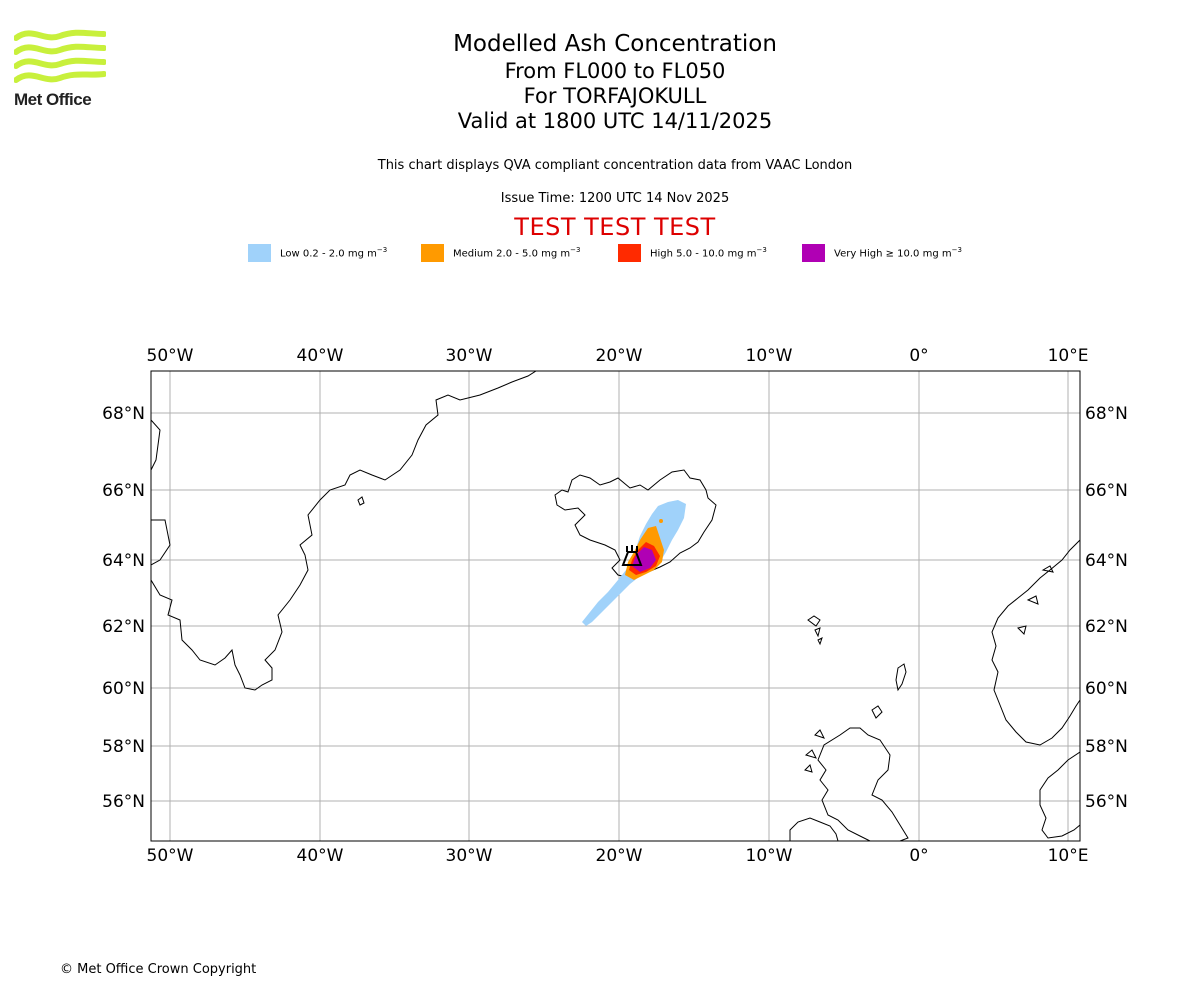 The height and width of the screenshot is (1000, 1200). What do you see at coordinates (320, 856) in the screenshot?
I see `lon-label-bottom: 40°W` at bounding box center [320, 856].